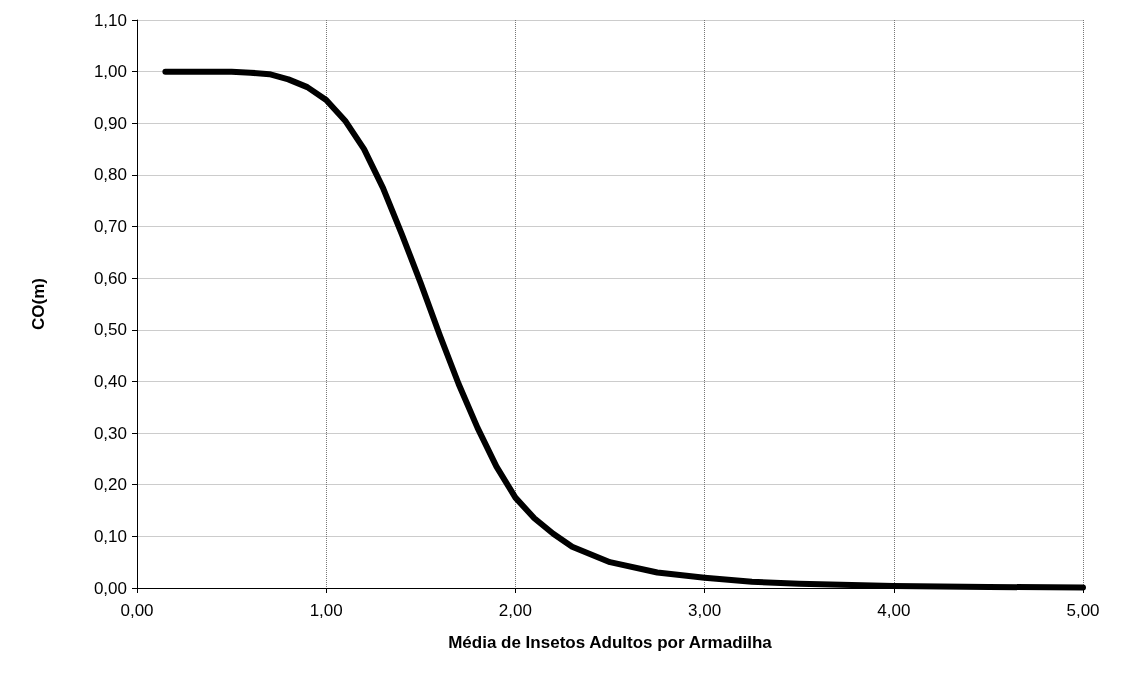 Image resolution: width=1123 pixels, height=684 pixels. Describe the element at coordinates (894, 610) in the screenshot. I see `x-tick-label: 4,00` at that location.